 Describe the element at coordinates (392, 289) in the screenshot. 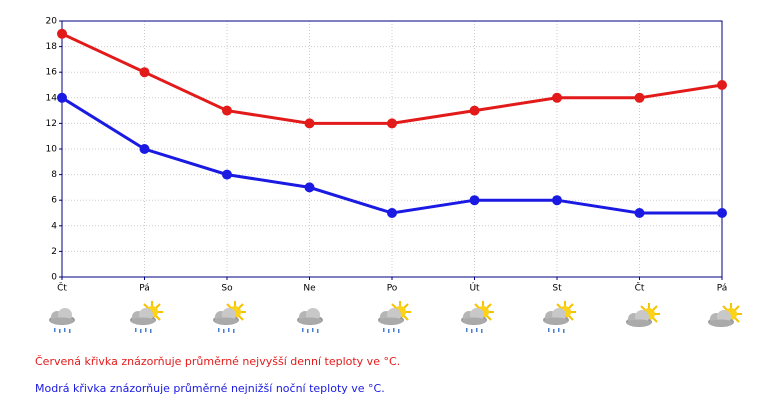

I see `x-tick-label: Po` at that location.